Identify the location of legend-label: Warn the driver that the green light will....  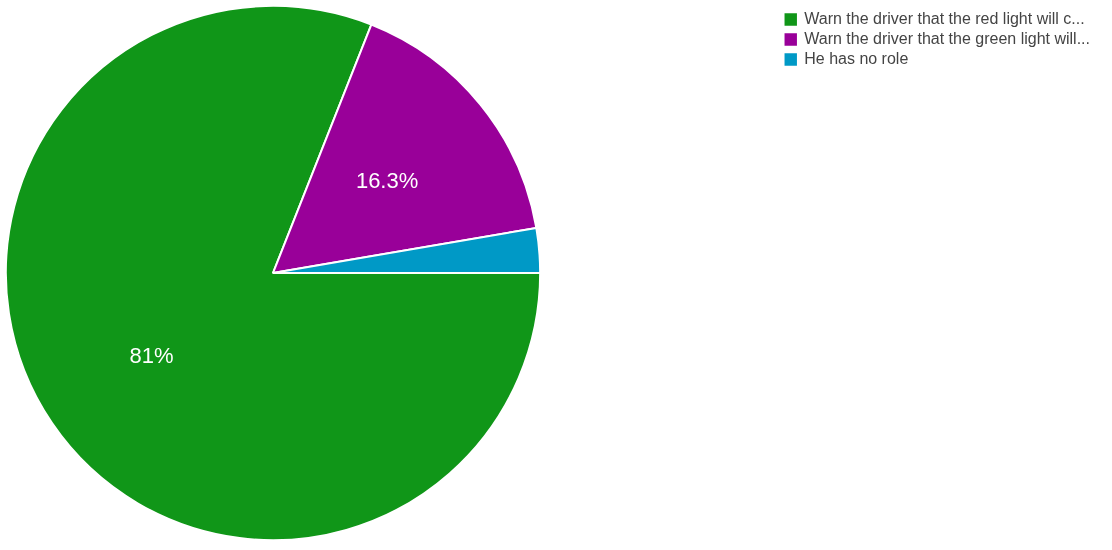
(947, 39).